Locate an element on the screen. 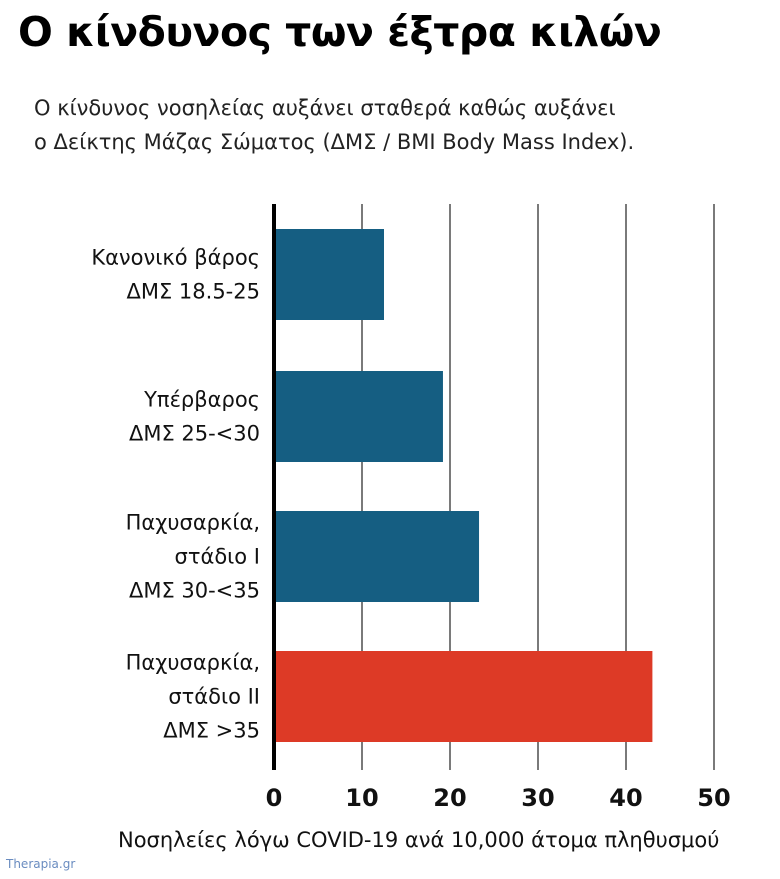  category-label-3-2: ΔΜΣ >35 is located at coordinates (211, 731).